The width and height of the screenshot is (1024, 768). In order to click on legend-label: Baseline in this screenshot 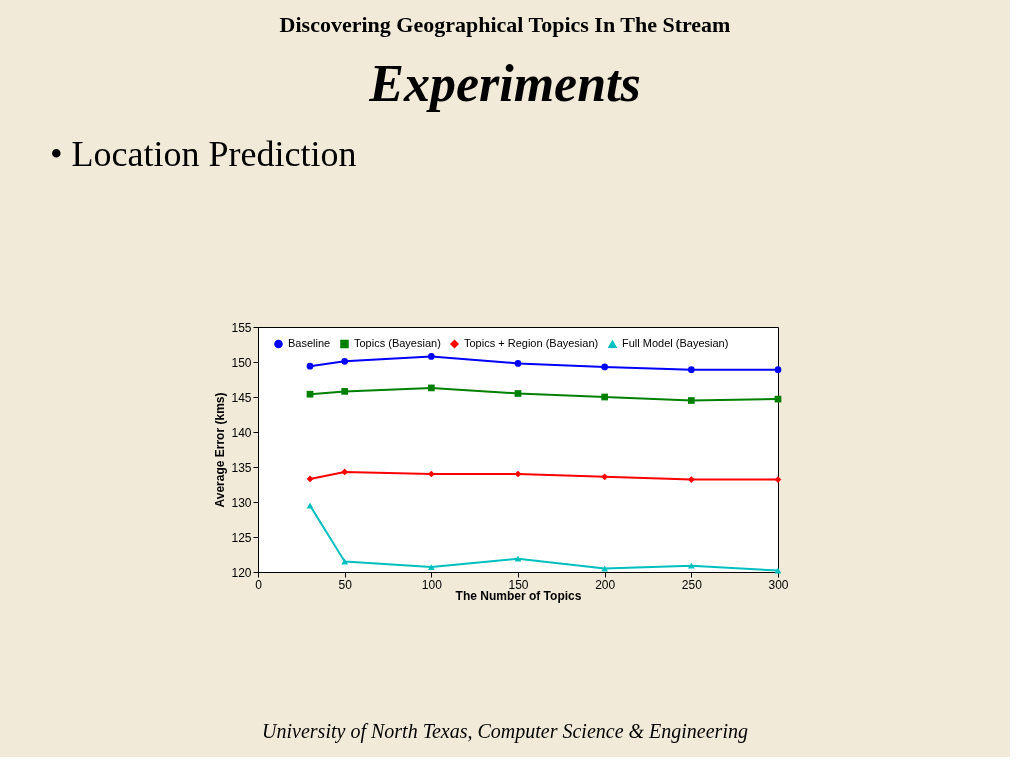, I will do `click(309, 342)`.